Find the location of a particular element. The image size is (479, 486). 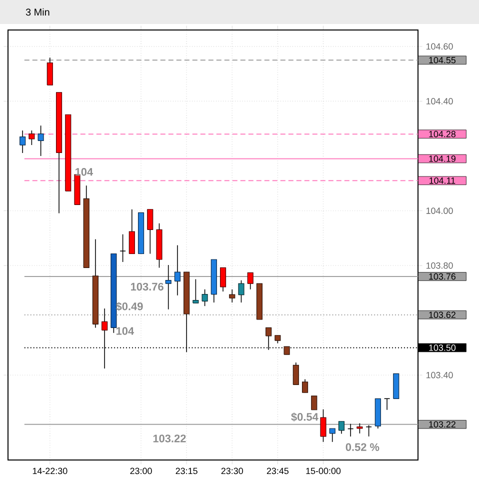

x-tick-label: 23:15 is located at coordinates (187, 471).